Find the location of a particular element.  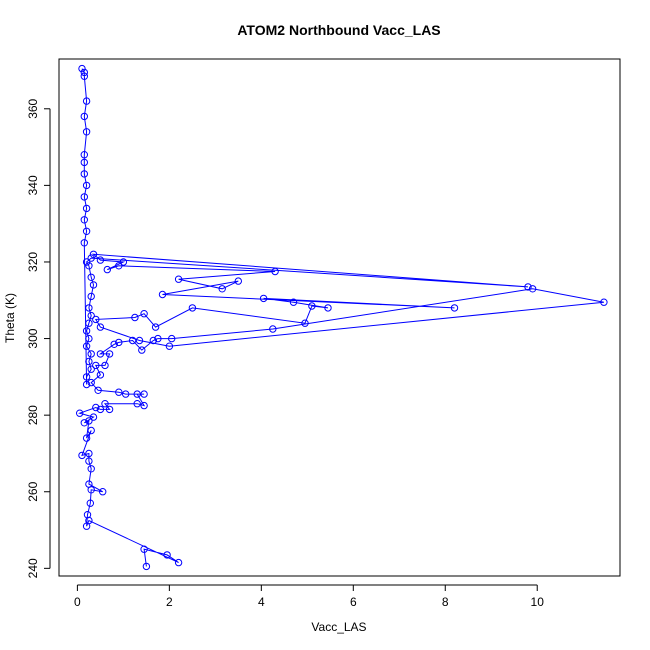

x-tick-label: 0 is located at coordinates (77, 602).